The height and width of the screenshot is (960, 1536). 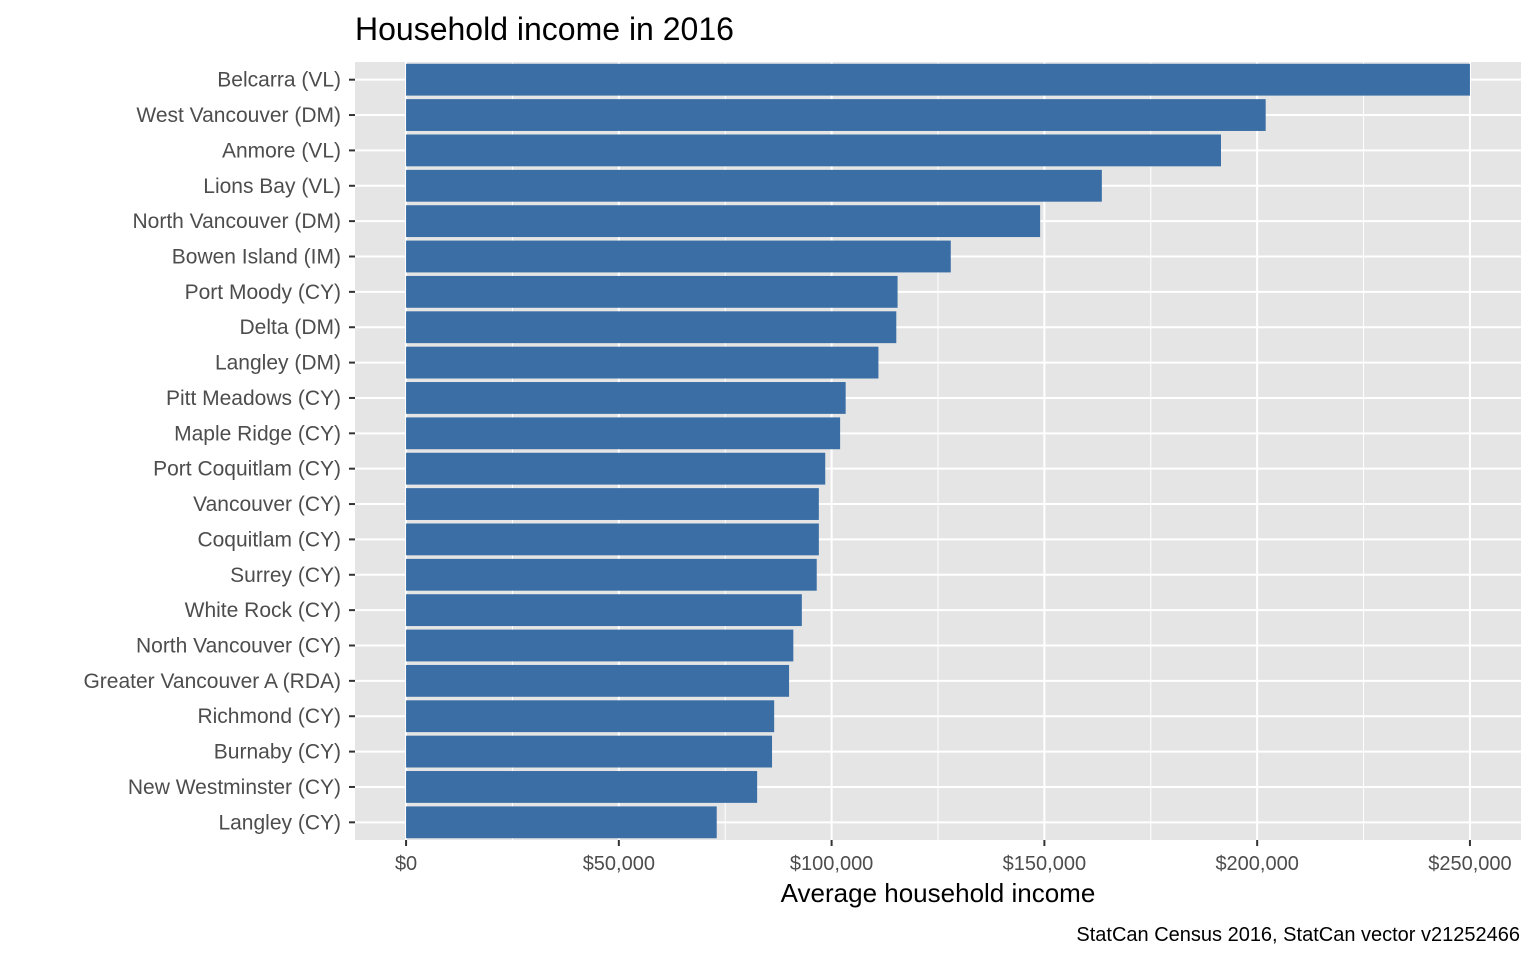 What do you see at coordinates (285, 575) in the screenshot?
I see `category-label: Surrey (CY)` at bounding box center [285, 575].